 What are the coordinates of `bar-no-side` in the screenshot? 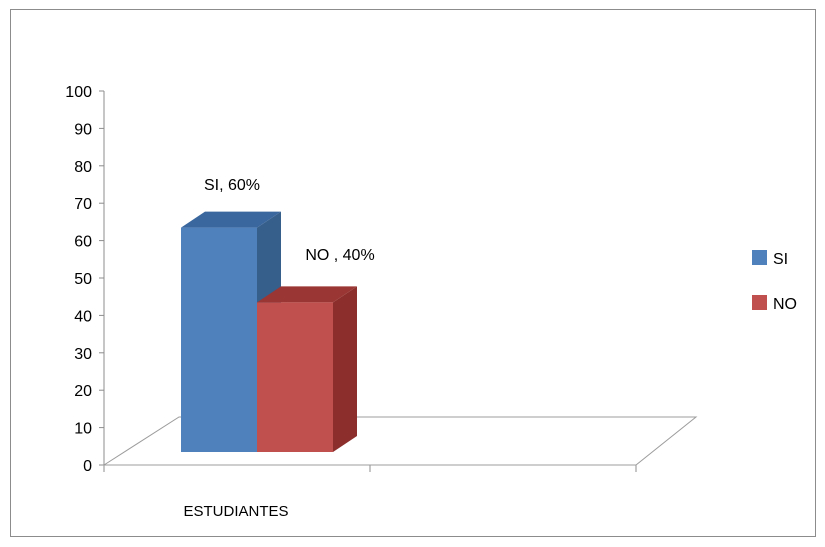 It's located at (345, 369).